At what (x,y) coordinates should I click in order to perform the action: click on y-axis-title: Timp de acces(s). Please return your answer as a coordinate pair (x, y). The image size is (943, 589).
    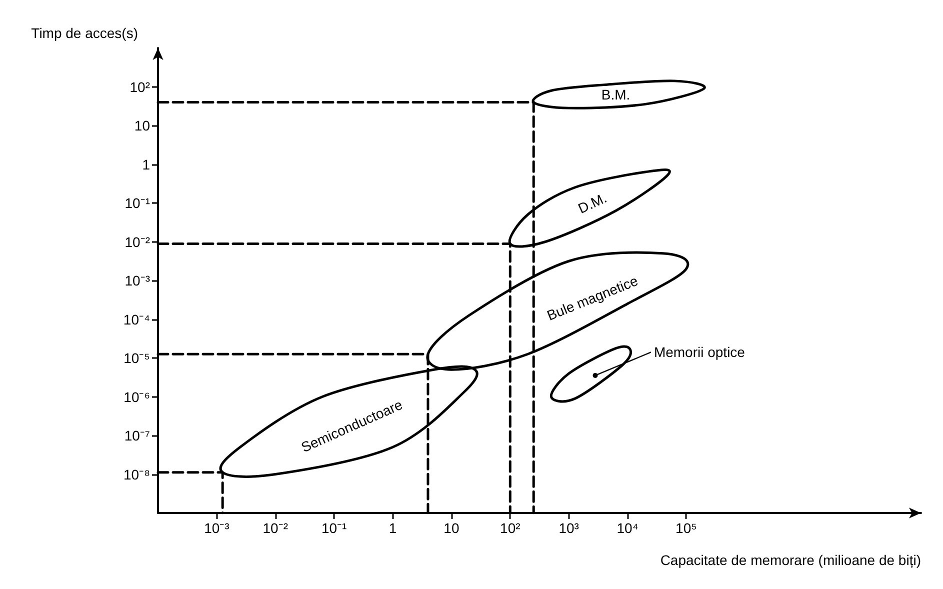
    Looking at the image, I should click on (84, 33).